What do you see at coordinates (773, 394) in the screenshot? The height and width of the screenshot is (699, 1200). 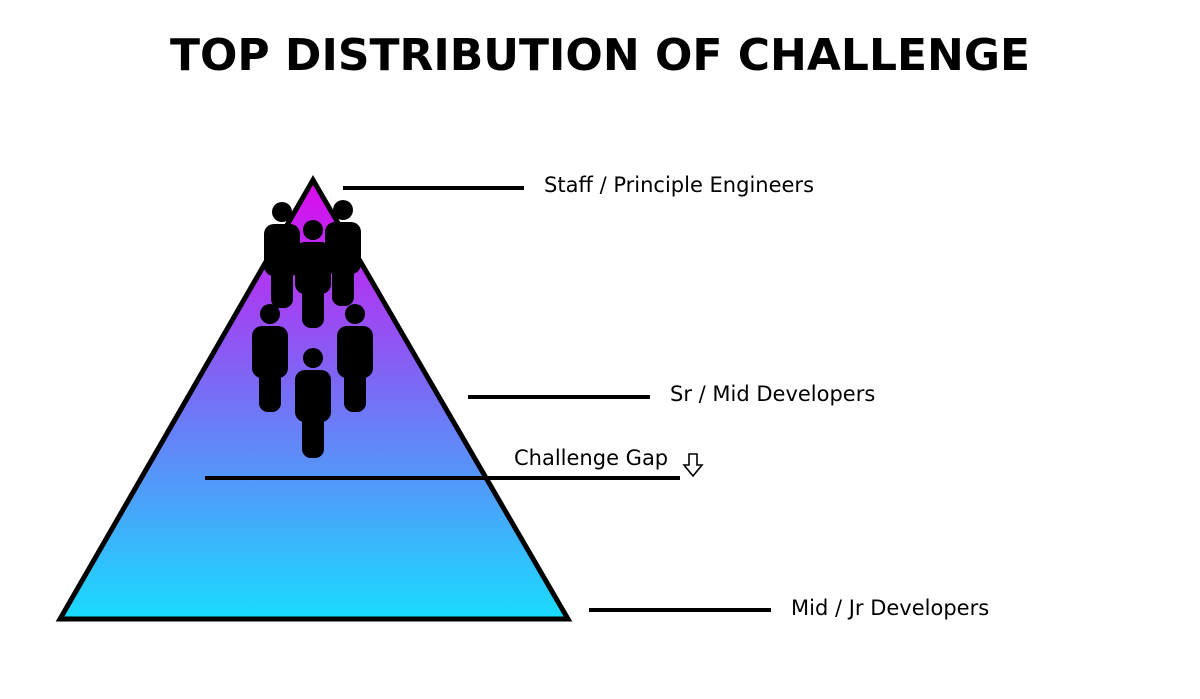 I see `tier-label-senior: Sr / Mid Developers` at bounding box center [773, 394].